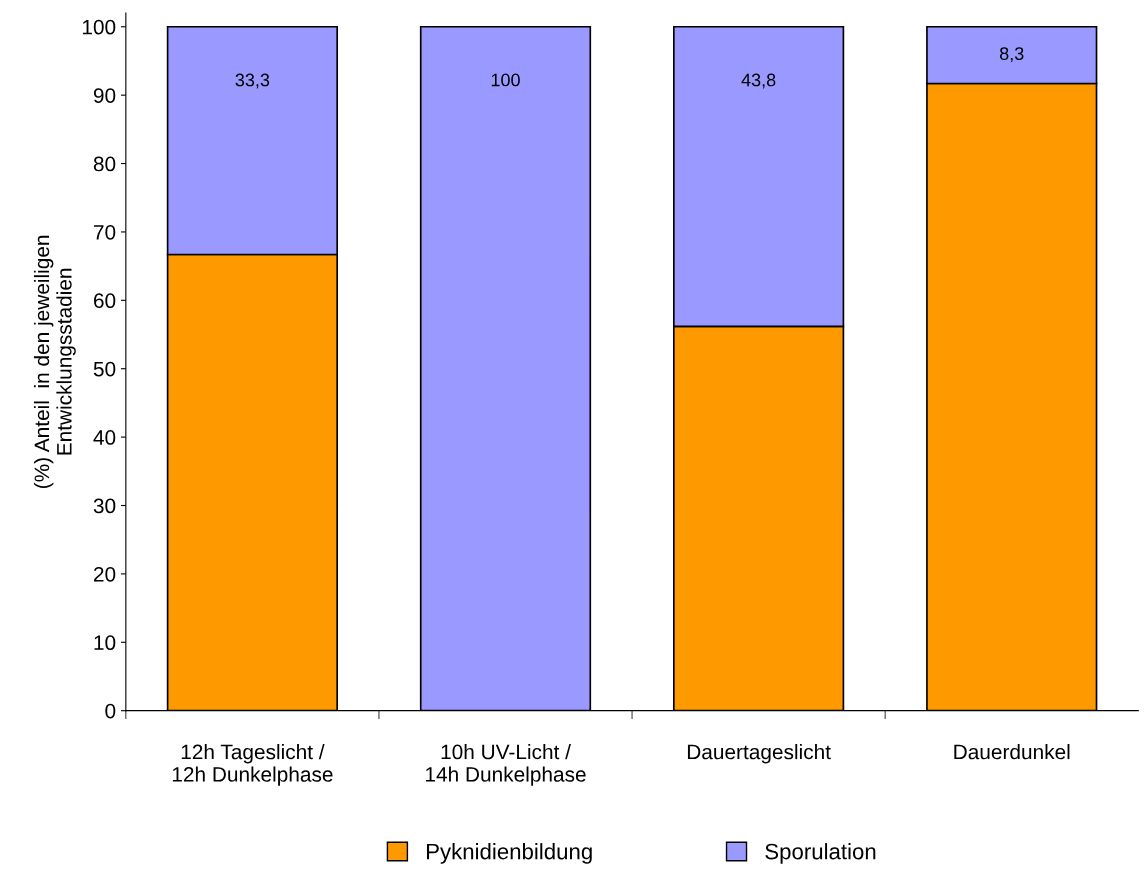  Describe the element at coordinates (820, 853) in the screenshot. I see `legend-label: Sporulation` at that location.